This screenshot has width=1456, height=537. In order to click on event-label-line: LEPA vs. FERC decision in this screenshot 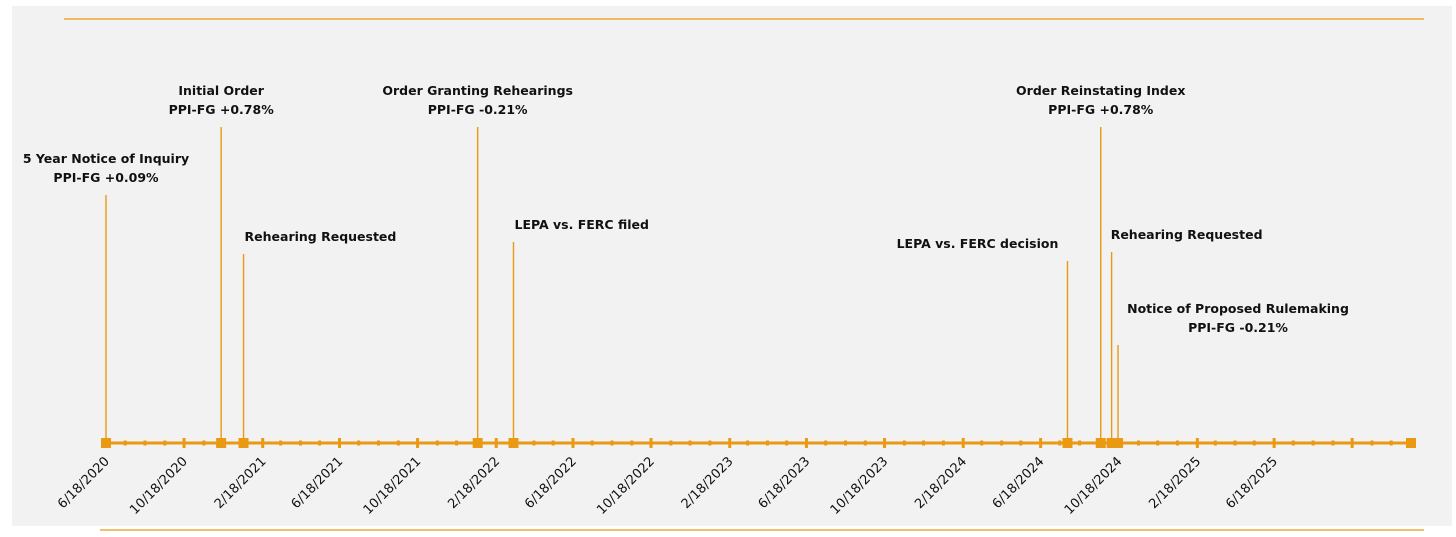, I will do `click(978, 243)`.